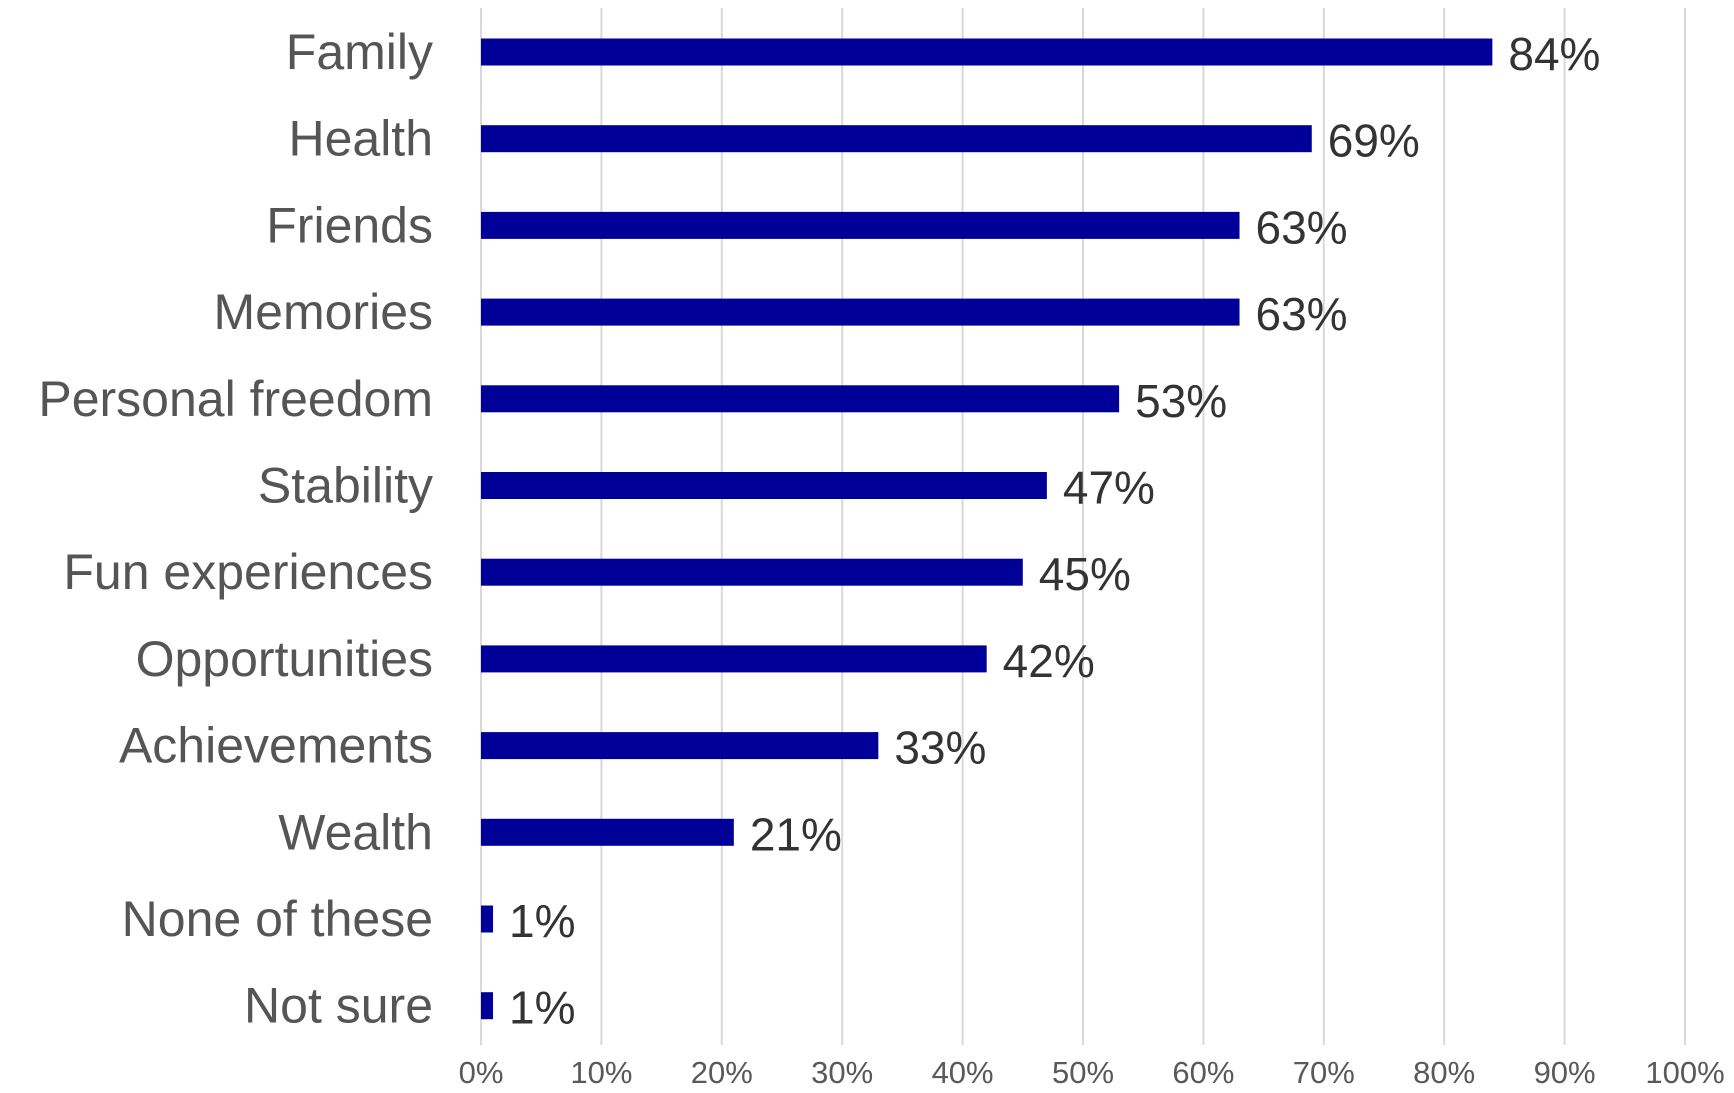 This screenshot has height=1093, width=1734. I want to click on category-label: Family, so click(359, 52).